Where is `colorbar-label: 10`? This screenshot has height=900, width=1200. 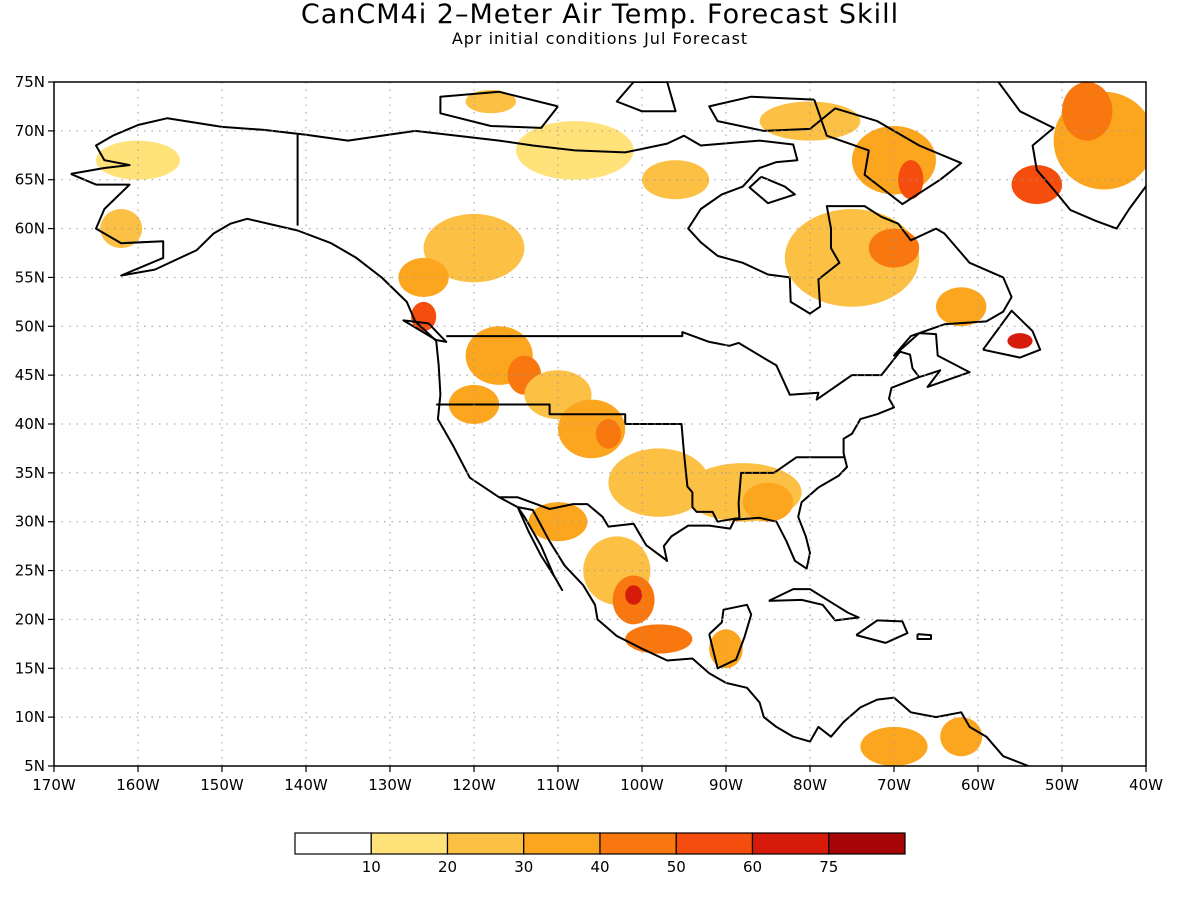 colorbar-label: 10 is located at coordinates (371, 867).